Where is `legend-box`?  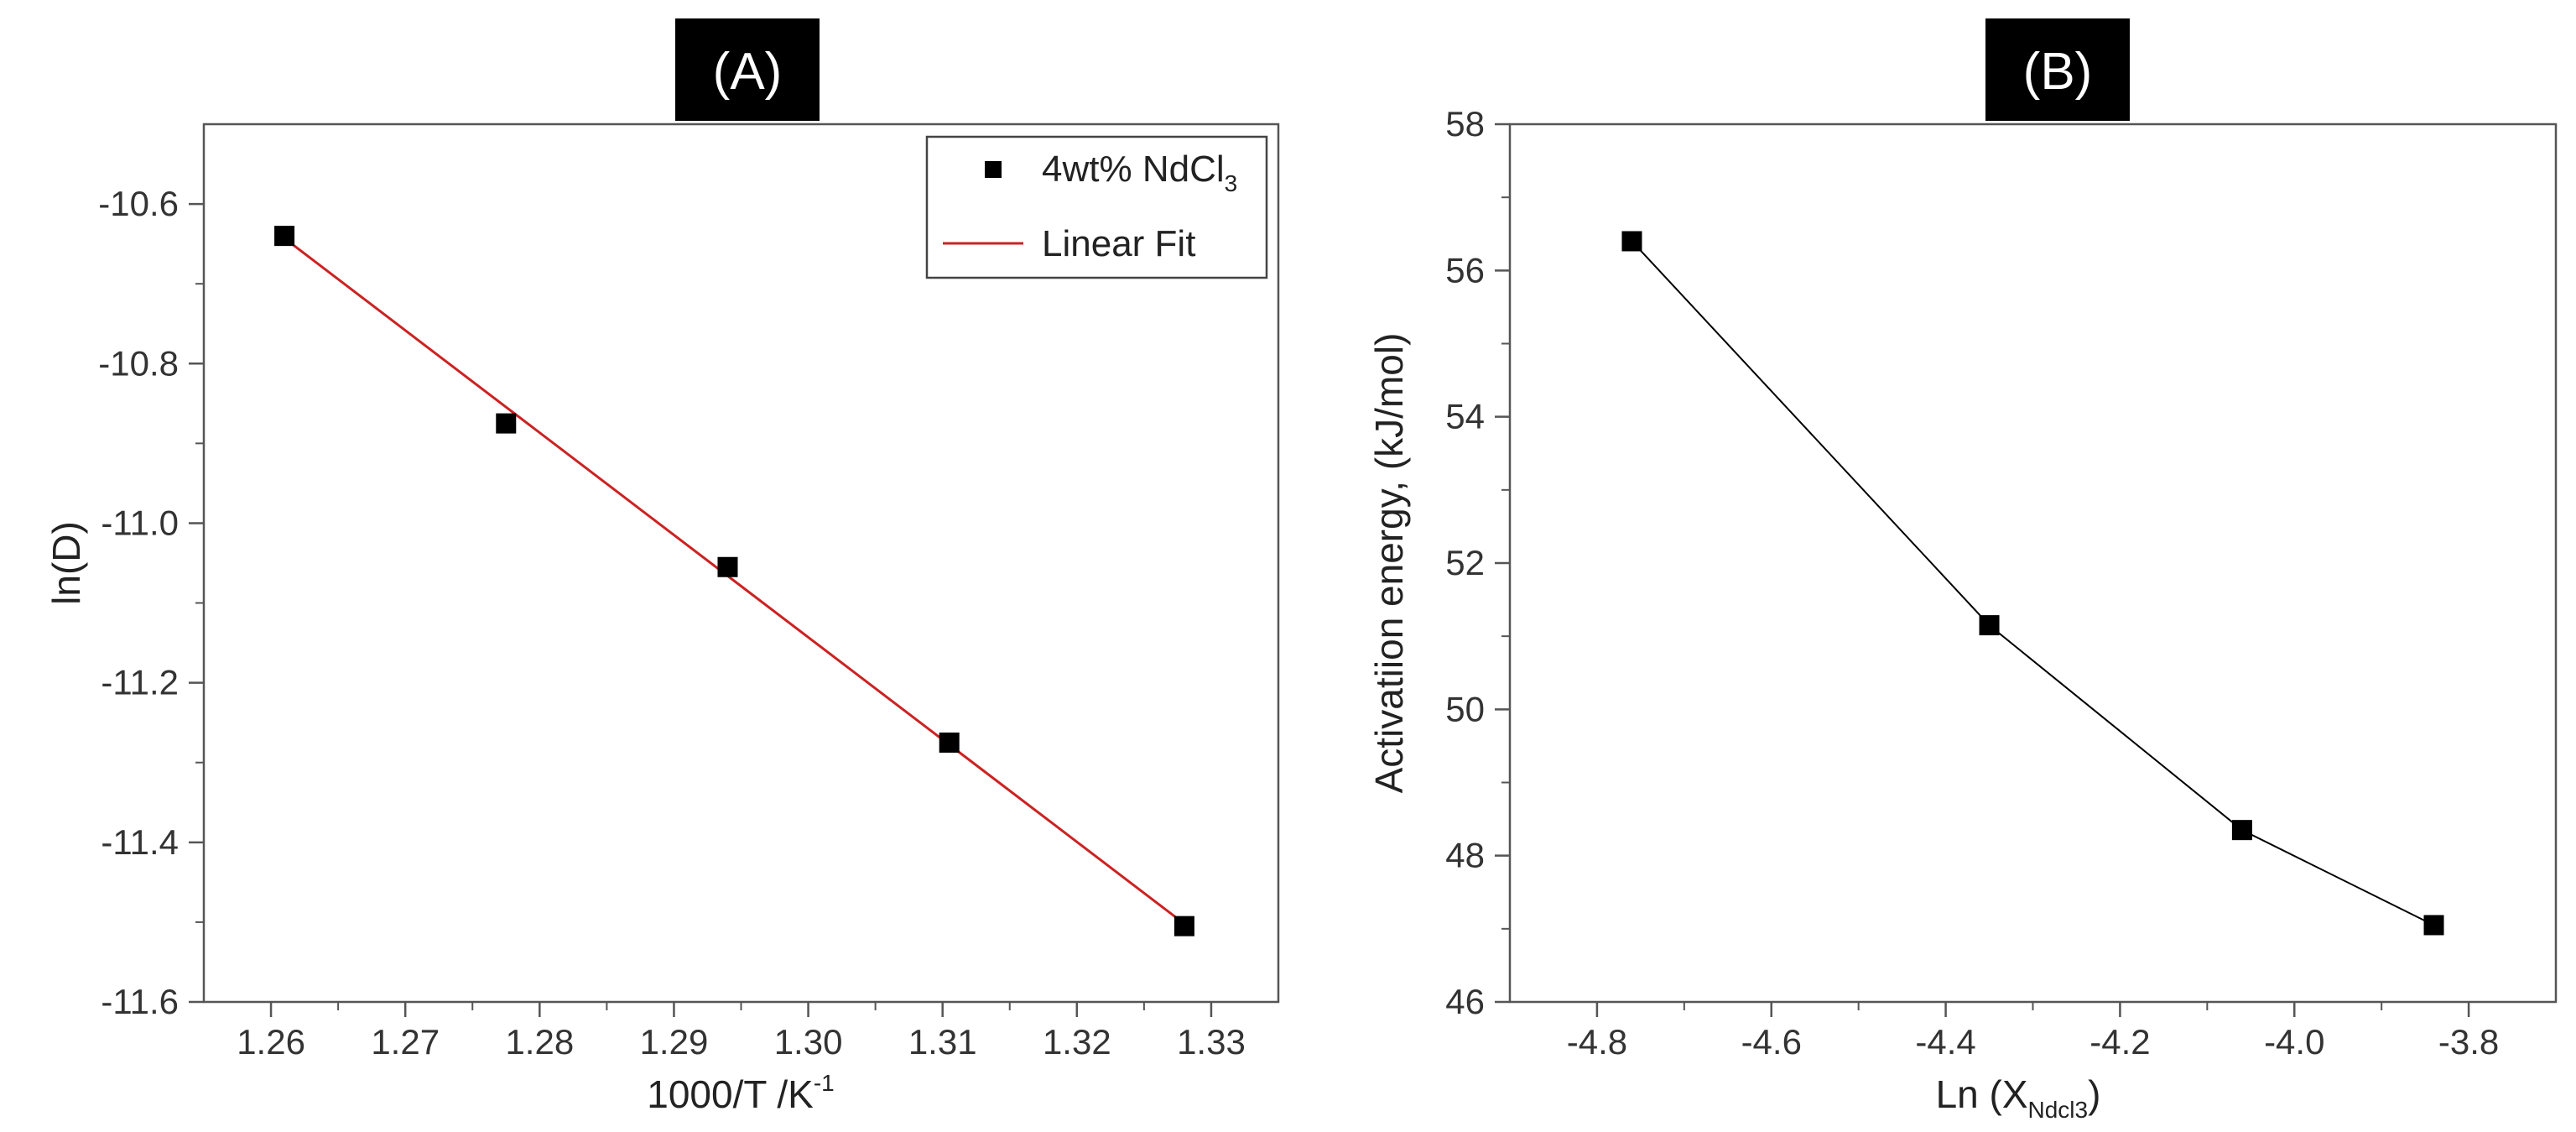 legend-box is located at coordinates (1096, 207).